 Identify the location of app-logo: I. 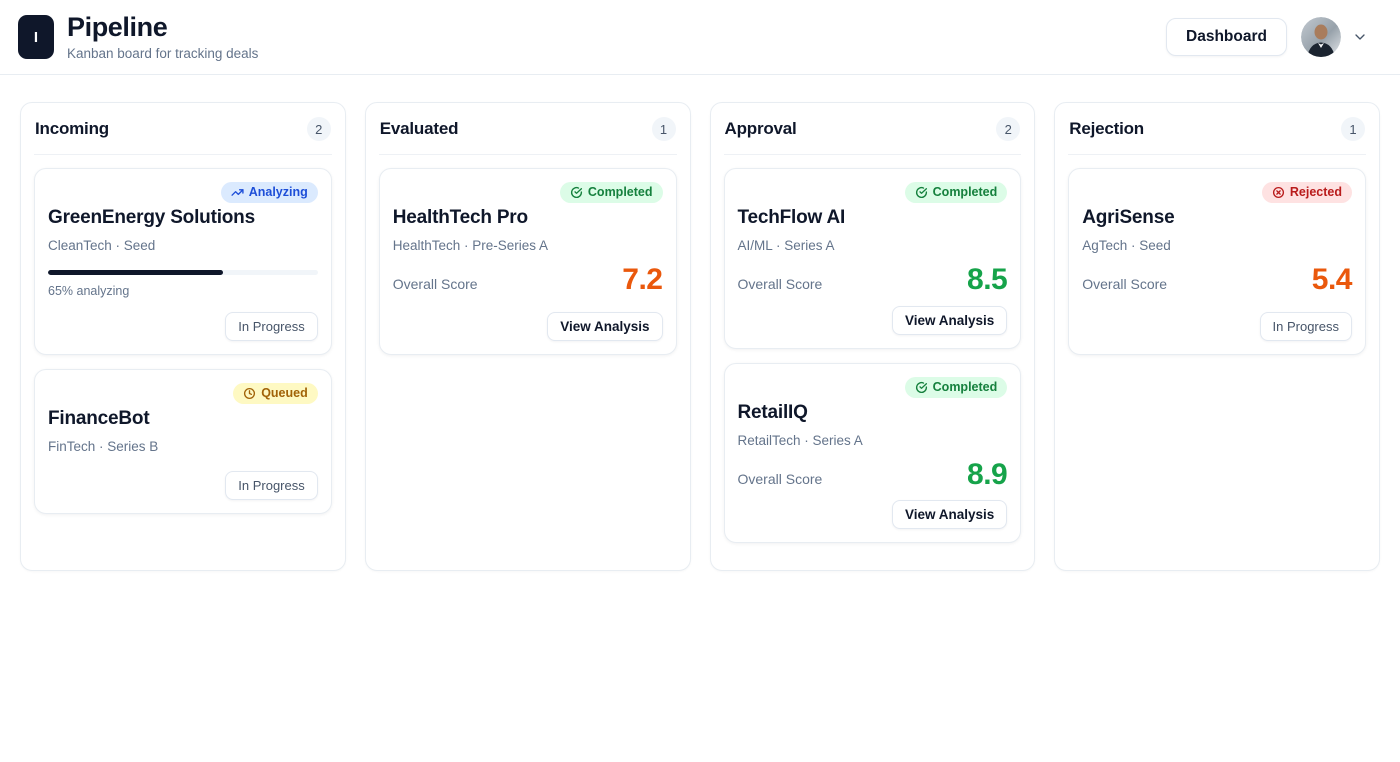
(36, 37).